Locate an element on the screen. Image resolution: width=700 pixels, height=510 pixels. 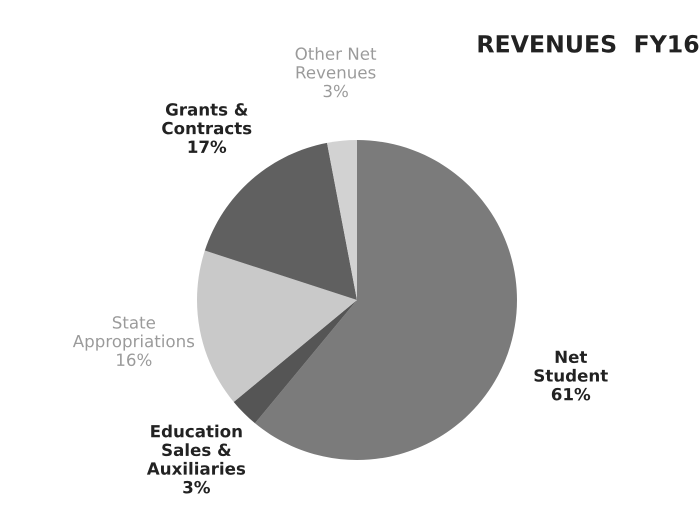
slice-label: Education Sales & Auxiliaries is located at coordinates (196, 449).